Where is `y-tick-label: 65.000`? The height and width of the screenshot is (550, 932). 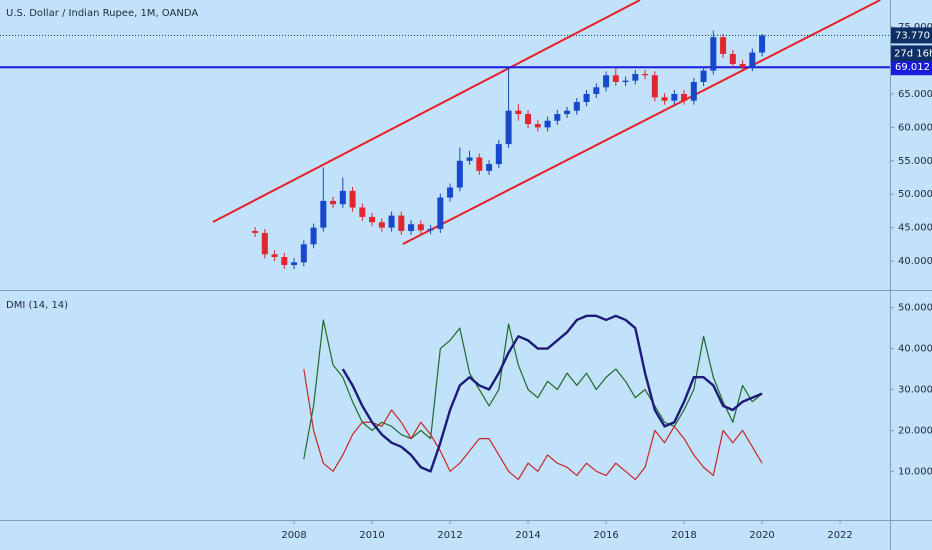 y-tick-label: 65.000 is located at coordinates (915, 94).